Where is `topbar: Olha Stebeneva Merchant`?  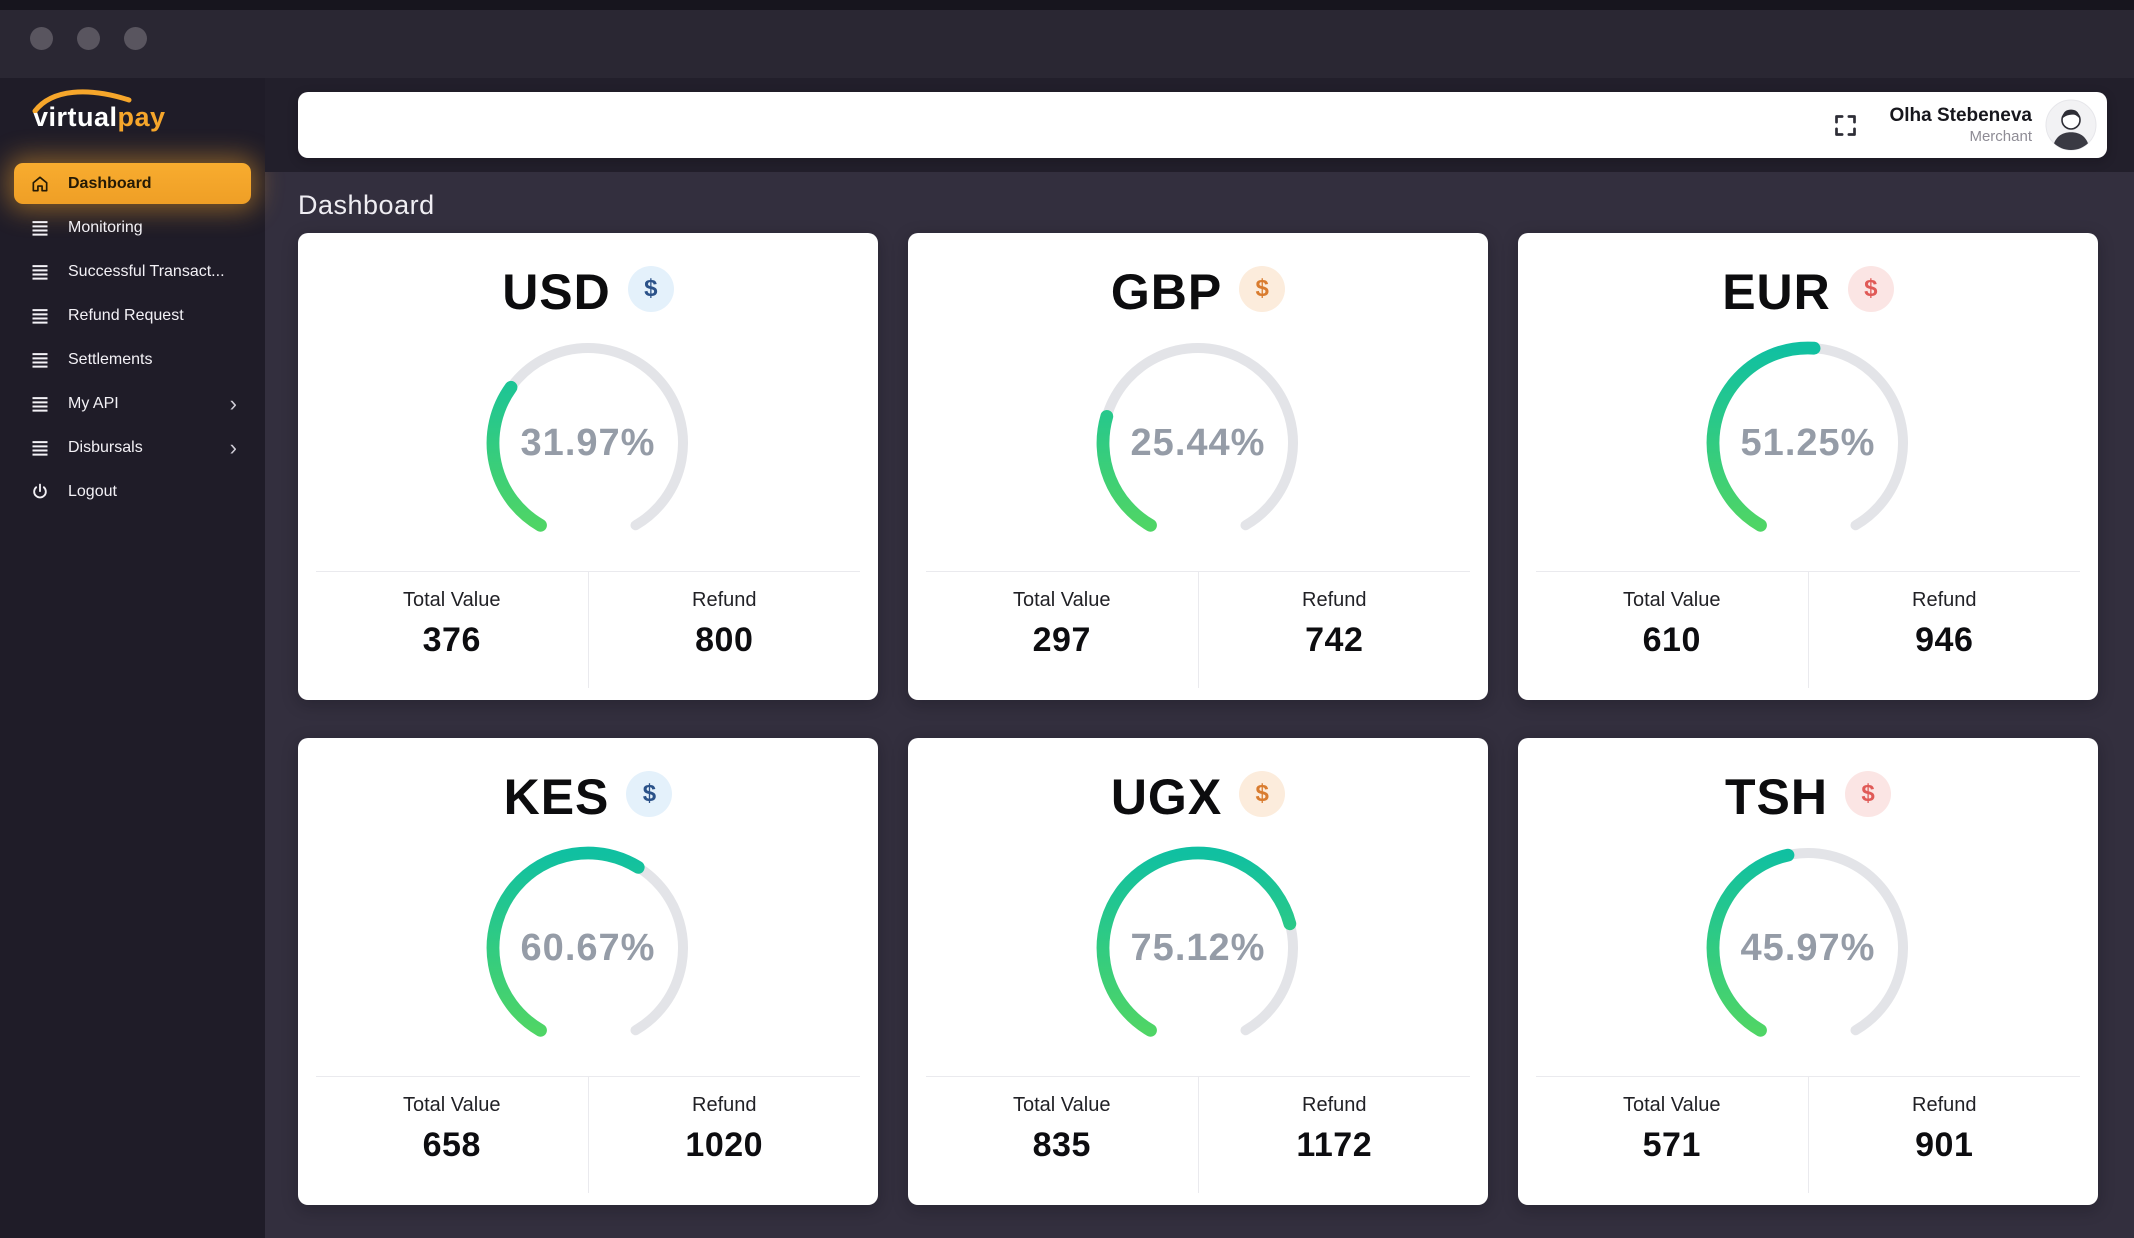 topbar: Olha Stebeneva Merchant is located at coordinates (1202, 125).